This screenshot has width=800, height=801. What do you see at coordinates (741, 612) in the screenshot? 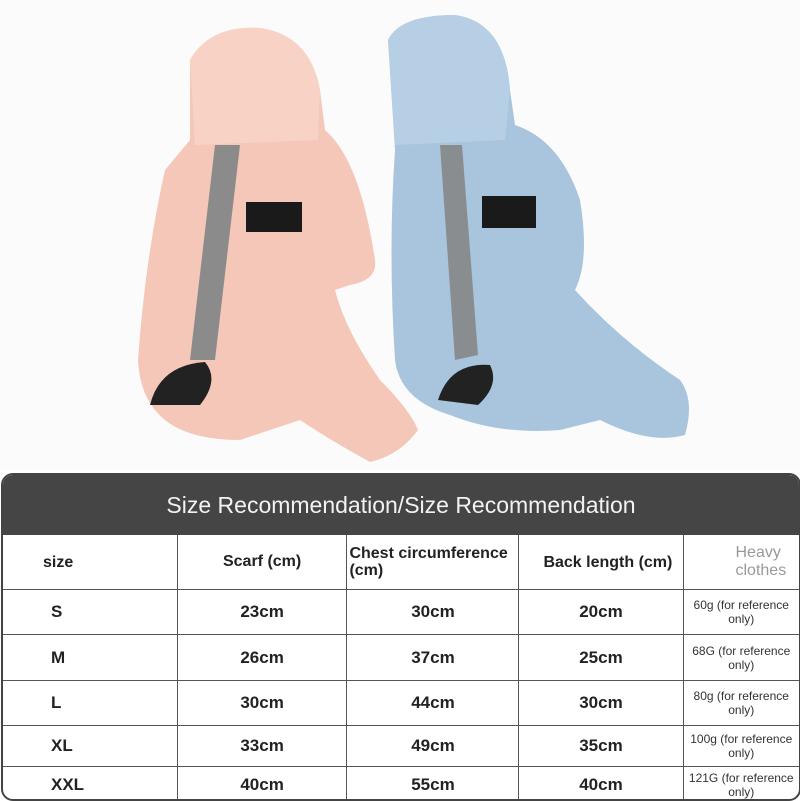
I see `table-cell: 60g (for reference only)` at bounding box center [741, 612].